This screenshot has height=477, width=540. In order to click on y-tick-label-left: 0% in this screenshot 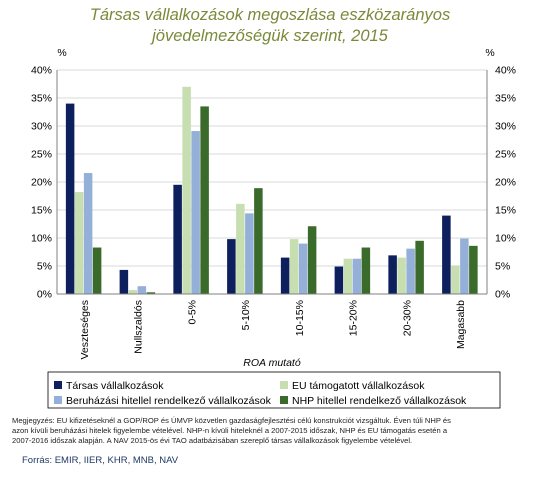, I will do `click(44, 295)`.